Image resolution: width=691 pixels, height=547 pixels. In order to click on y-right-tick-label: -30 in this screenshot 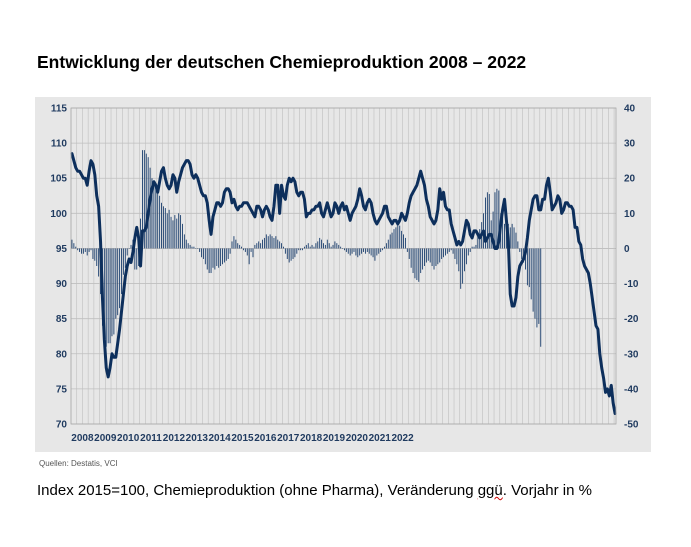, I will do `click(631, 354)`.